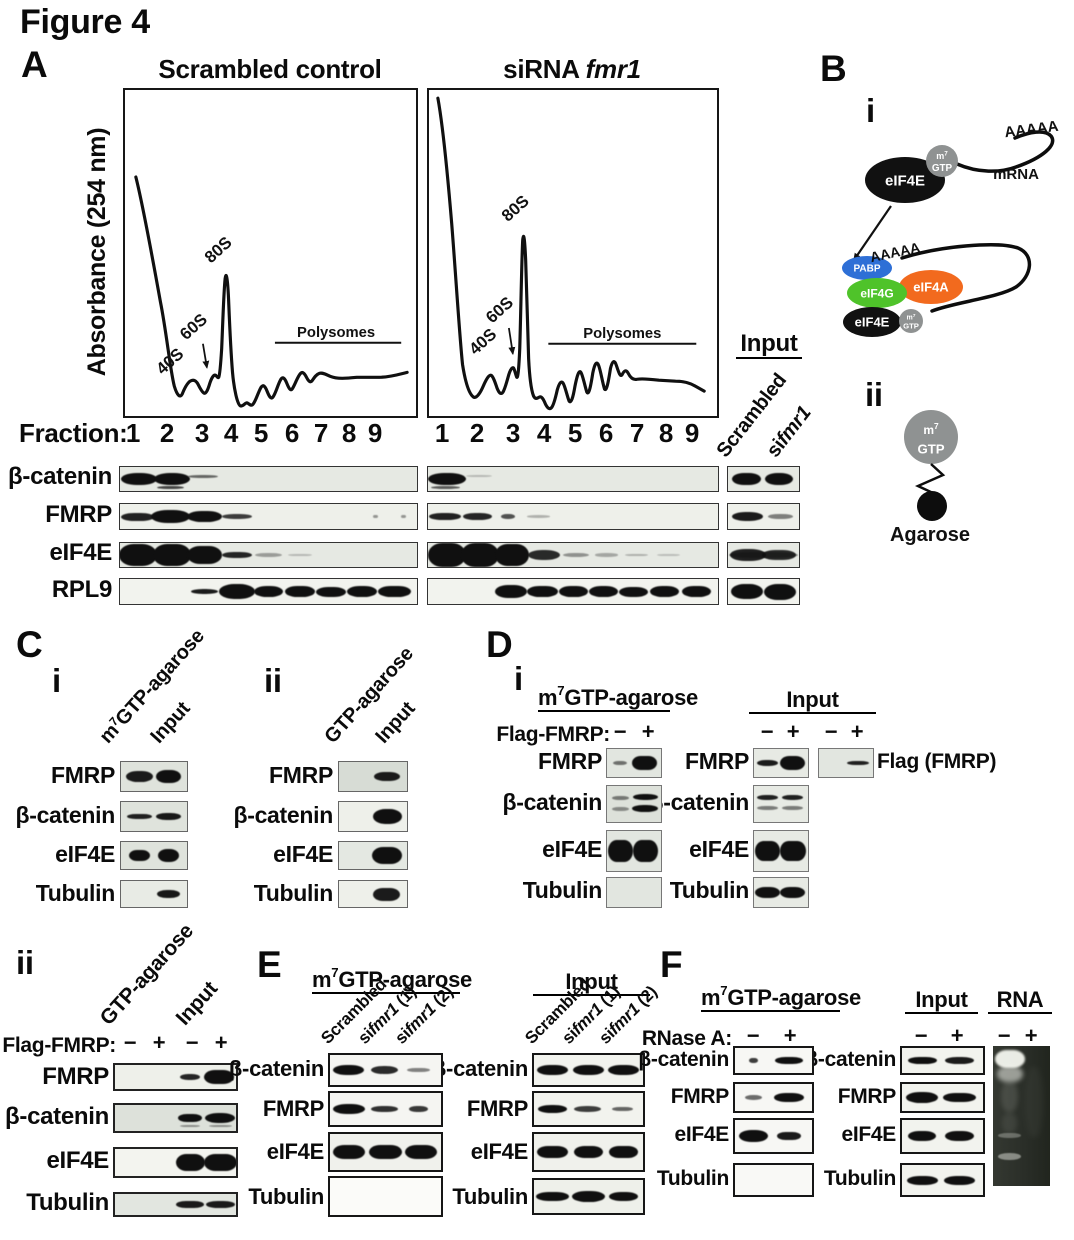 The image size is (1074, 1240). I want to click on panel-c-i: i, so click(56, 680).